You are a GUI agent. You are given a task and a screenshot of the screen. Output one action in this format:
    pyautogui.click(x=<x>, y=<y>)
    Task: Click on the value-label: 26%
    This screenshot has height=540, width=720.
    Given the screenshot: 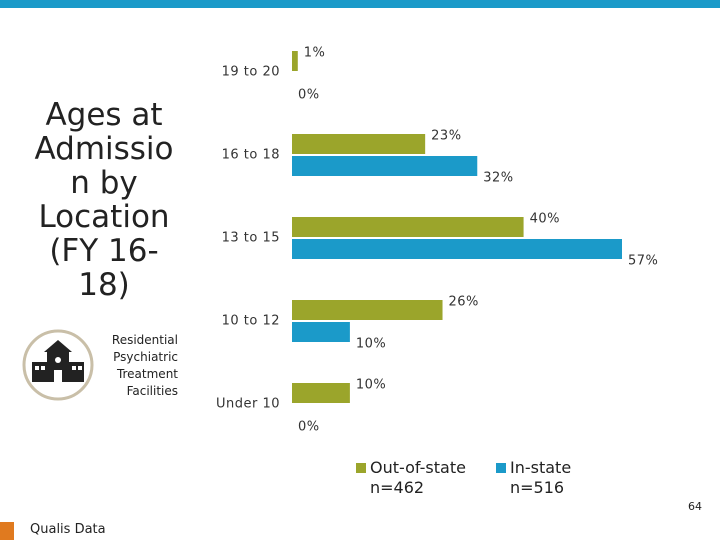 What is the action you would take?
    pyautogui.click(x=464, y=302)
    